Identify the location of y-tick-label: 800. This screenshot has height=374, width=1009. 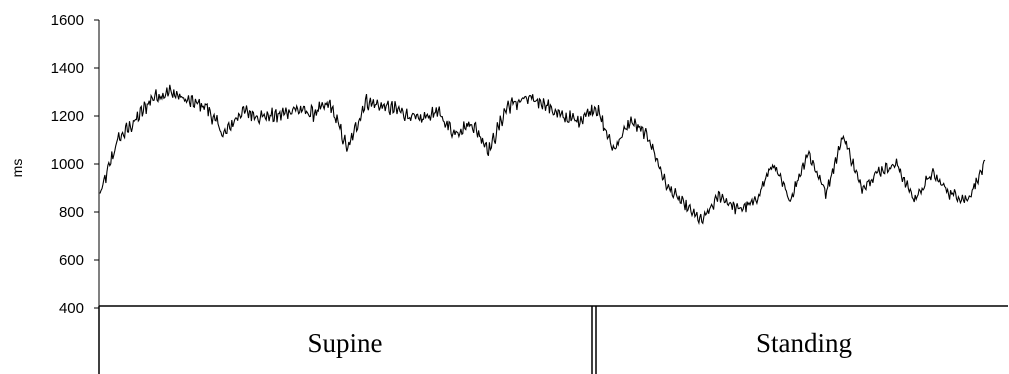
(71, 212).